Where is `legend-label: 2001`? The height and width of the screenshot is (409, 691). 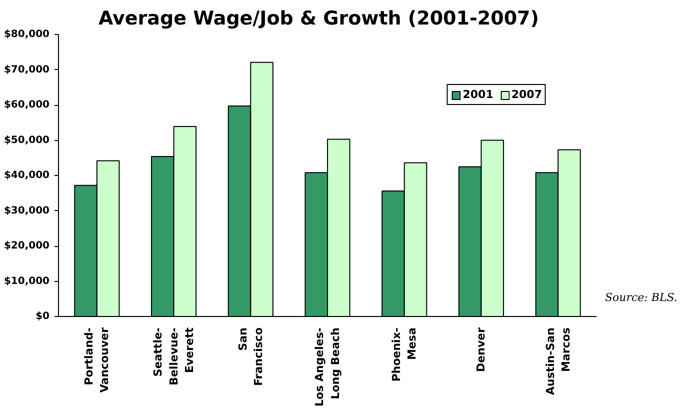
legend-label: 2001 is located at coordinates (478, 94).